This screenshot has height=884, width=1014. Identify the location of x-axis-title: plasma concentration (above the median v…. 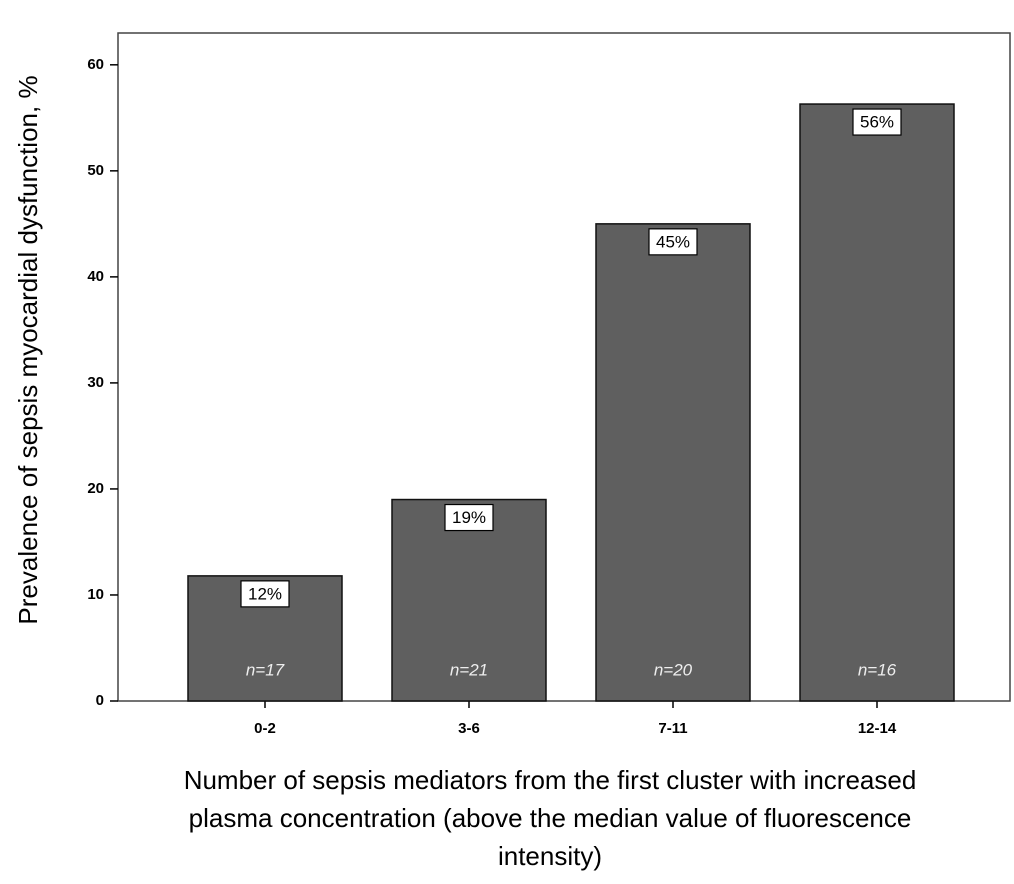
(550, 818).